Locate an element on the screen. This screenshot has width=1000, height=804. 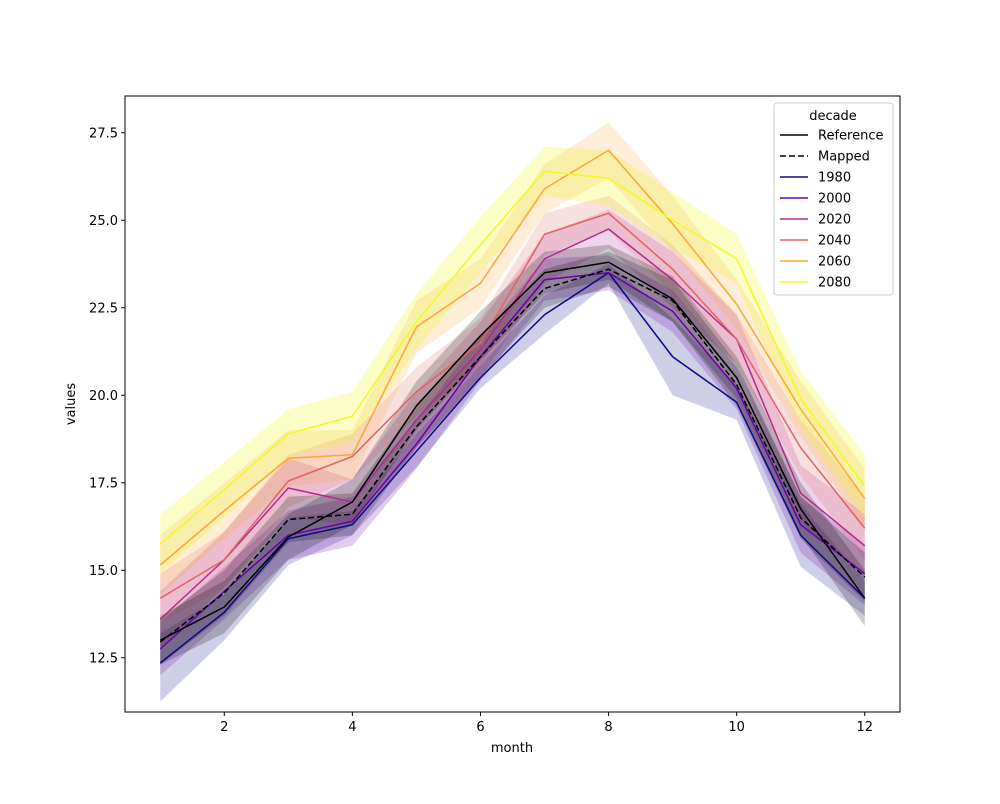
legend-title: decade is located at coordinates (833, 116).